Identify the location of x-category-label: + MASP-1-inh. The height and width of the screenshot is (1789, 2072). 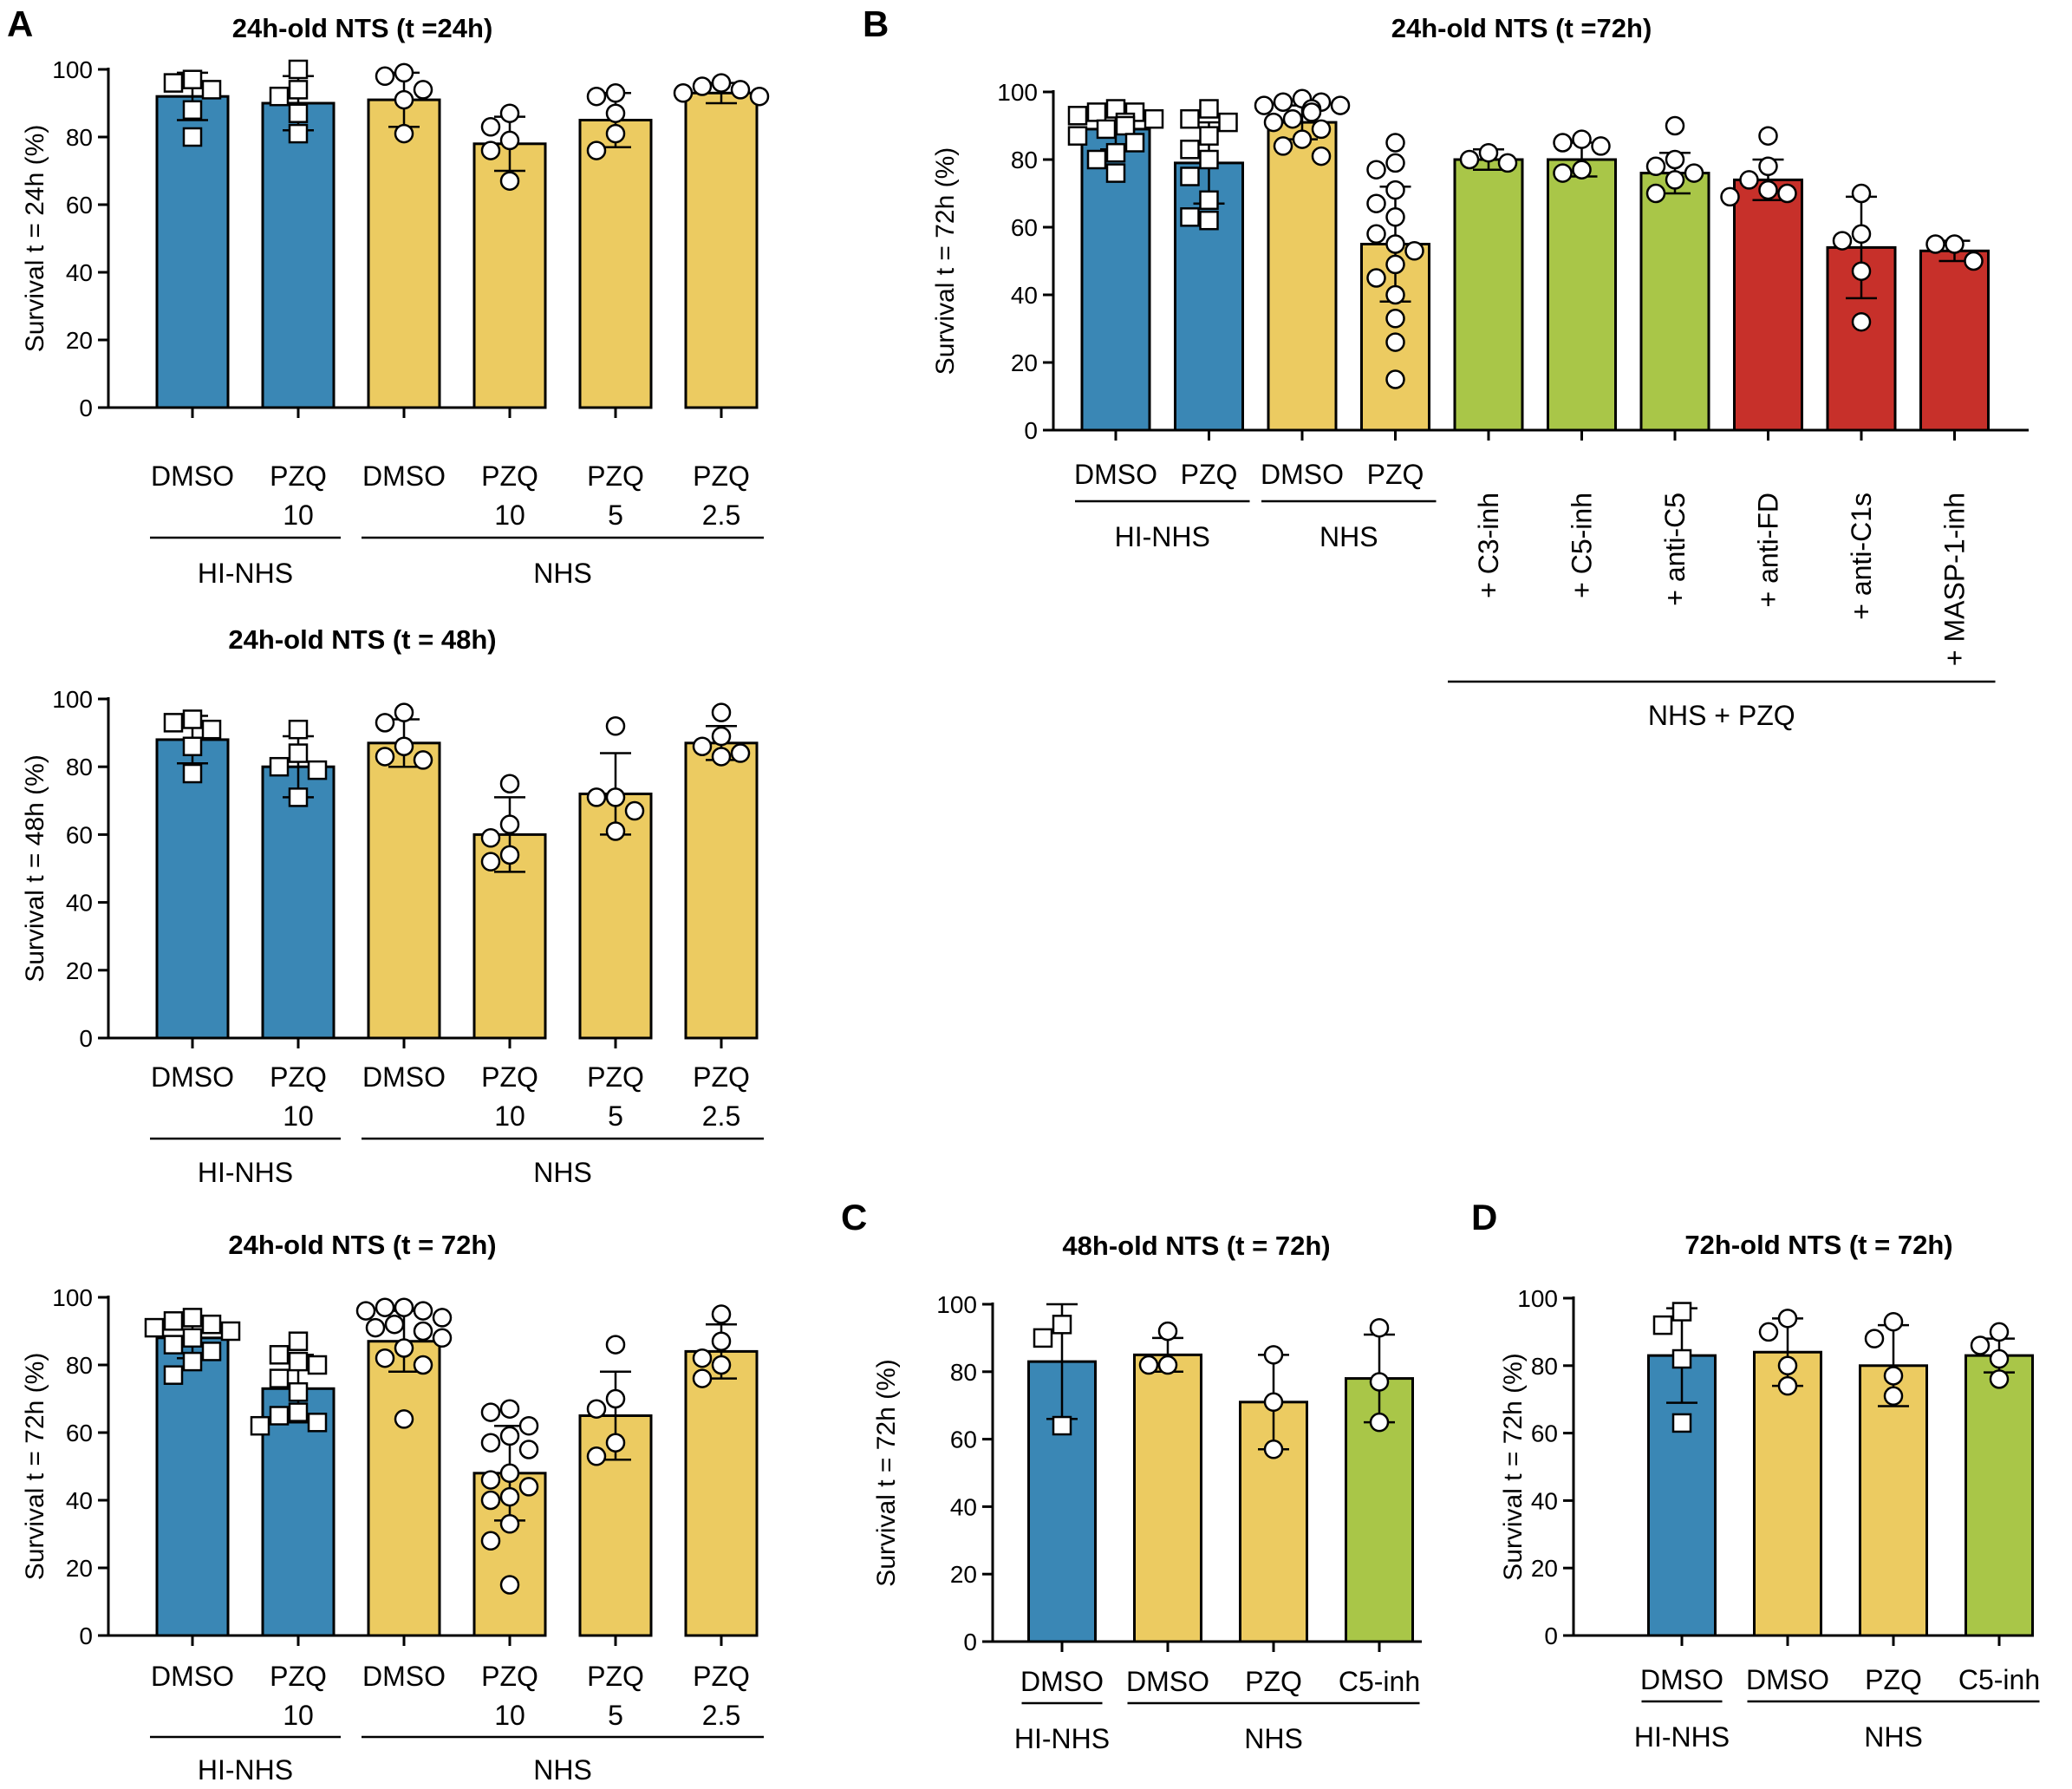
(1955, 579).